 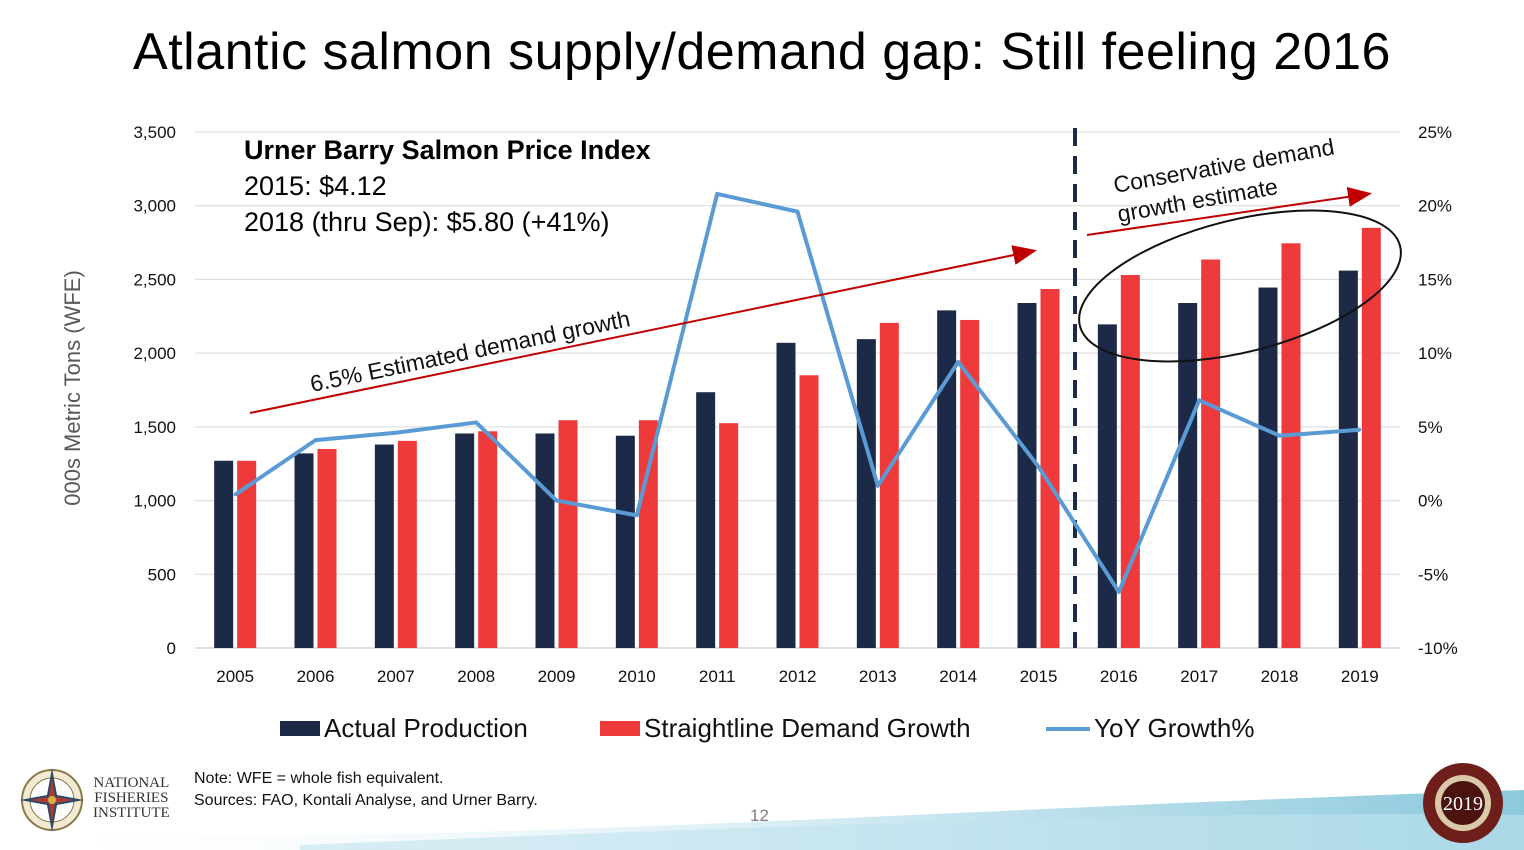 I want to click on legend-swatch-demand, so click(x=620, y=728).